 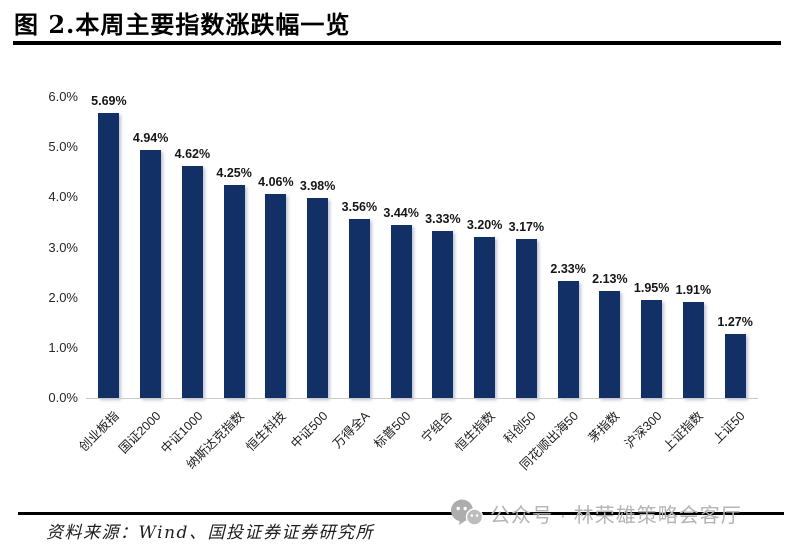 I want to click on bar-cell: 5.69%, so click(x=109, y=239).